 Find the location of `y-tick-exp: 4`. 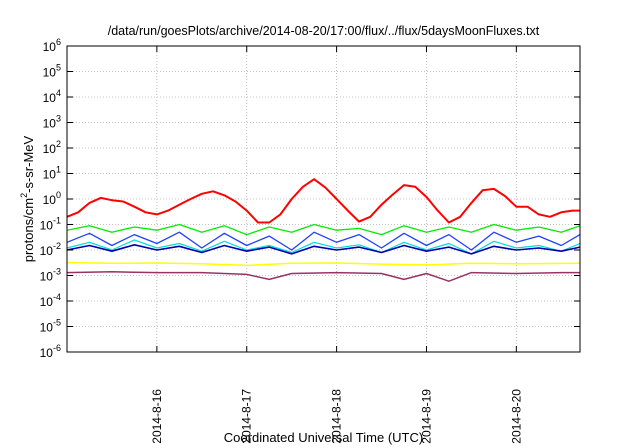

y-tick-exp: 4 is located at coordinates (58, 93).